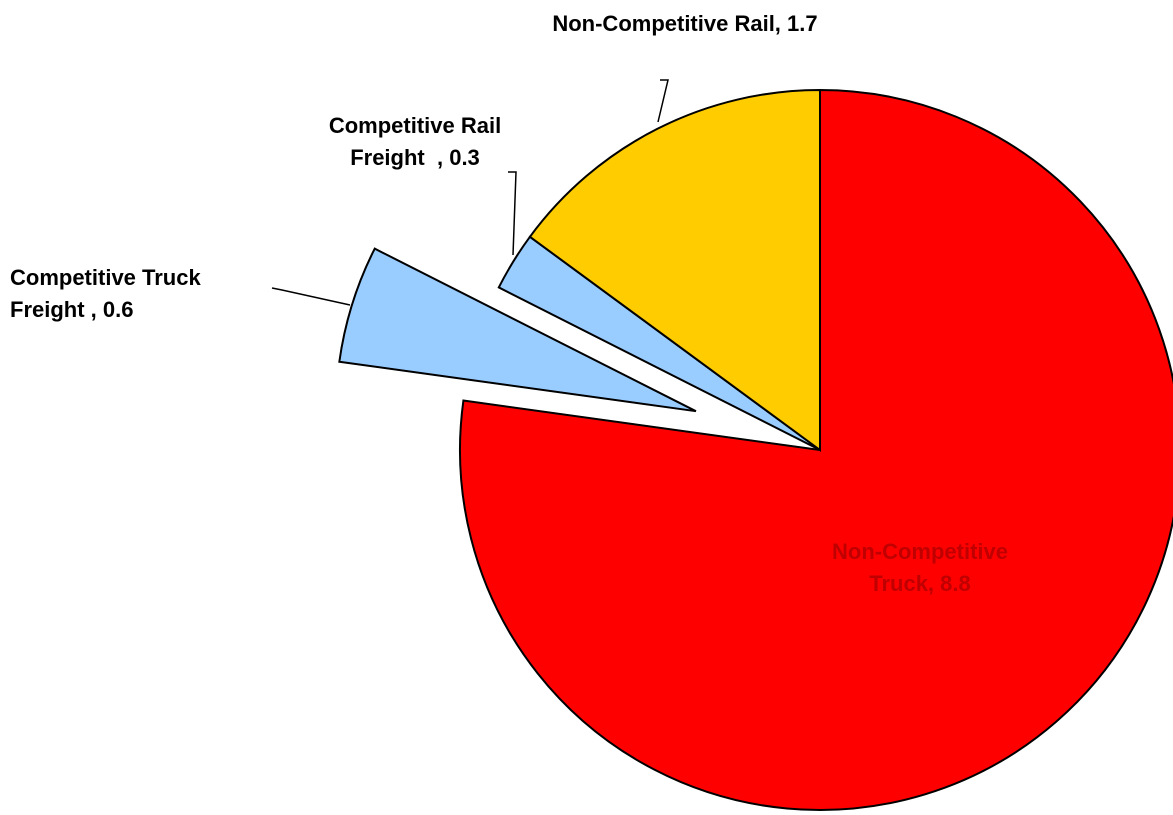 Image resolution: width=1173 pixels, height=815 pixels. Describe the element at coordinates (118, 309) in the screenshot. I see `label-value: 0.6` at that location.